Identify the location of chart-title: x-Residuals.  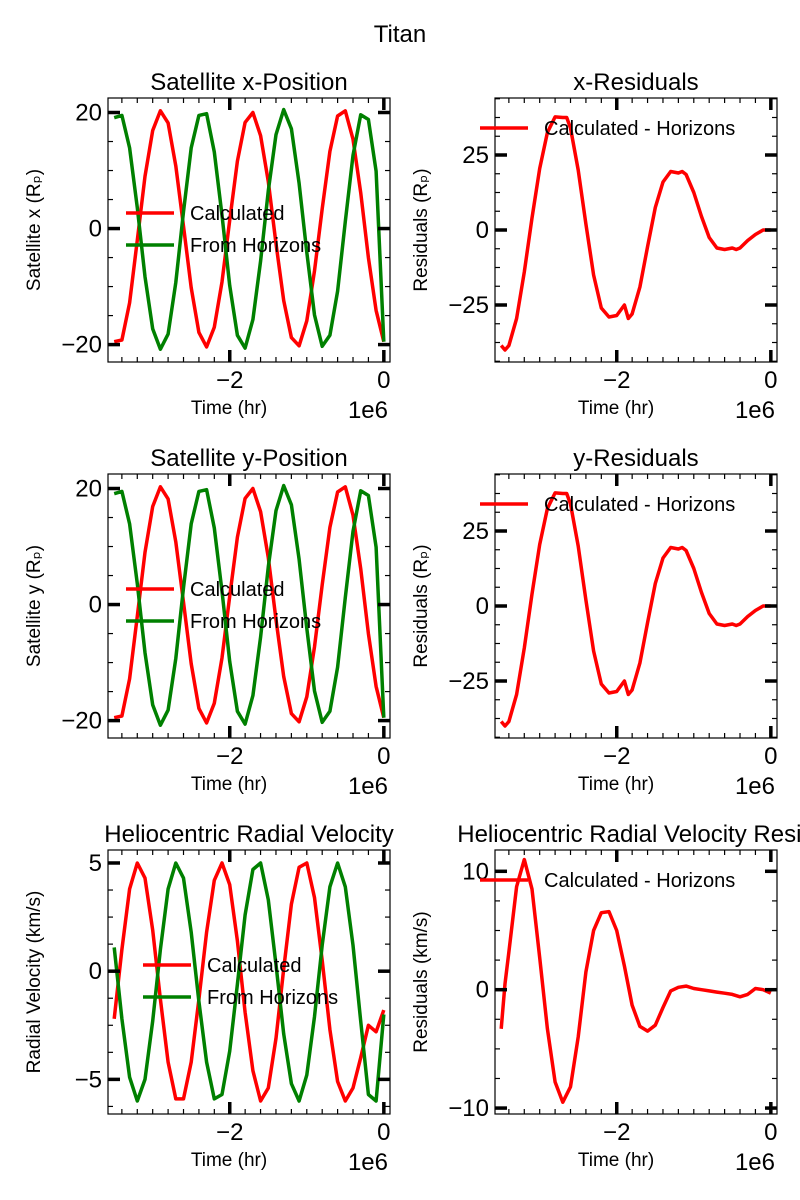
(635, 82).